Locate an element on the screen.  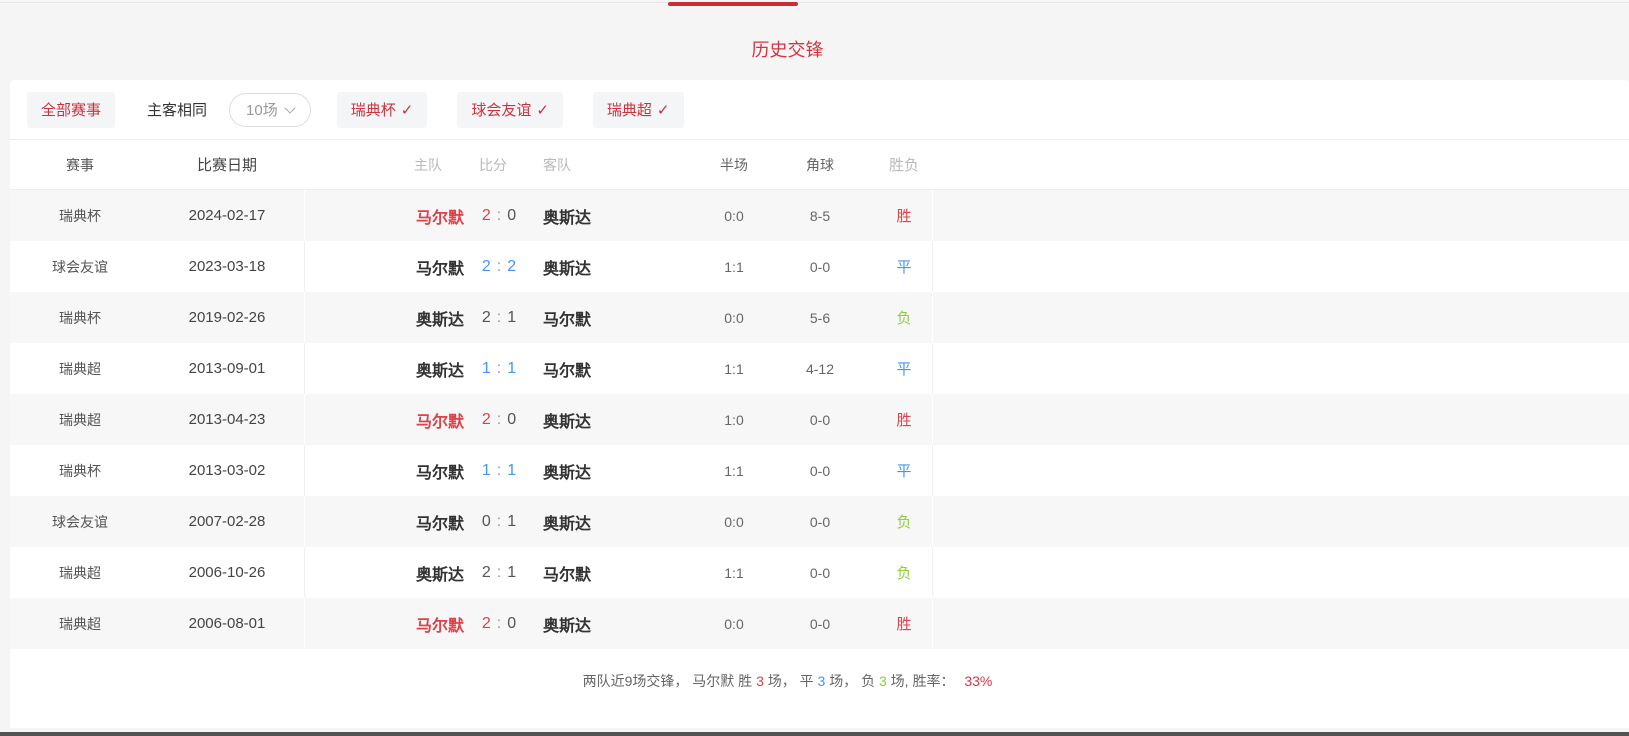
filter-all-events-label: 全部赛事 is located at coordinates (71, 110).